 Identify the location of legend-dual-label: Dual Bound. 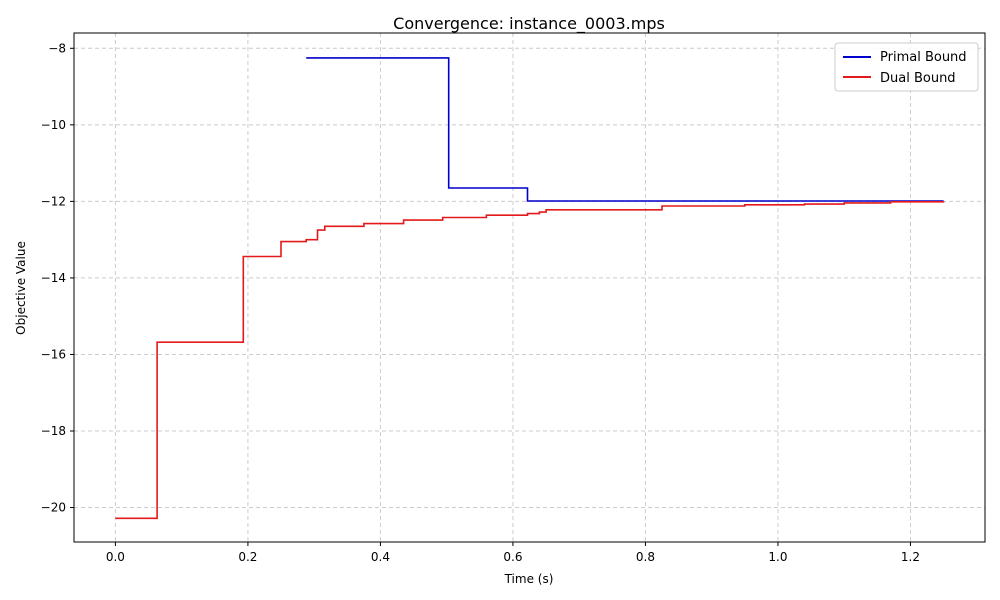
(918, 78).